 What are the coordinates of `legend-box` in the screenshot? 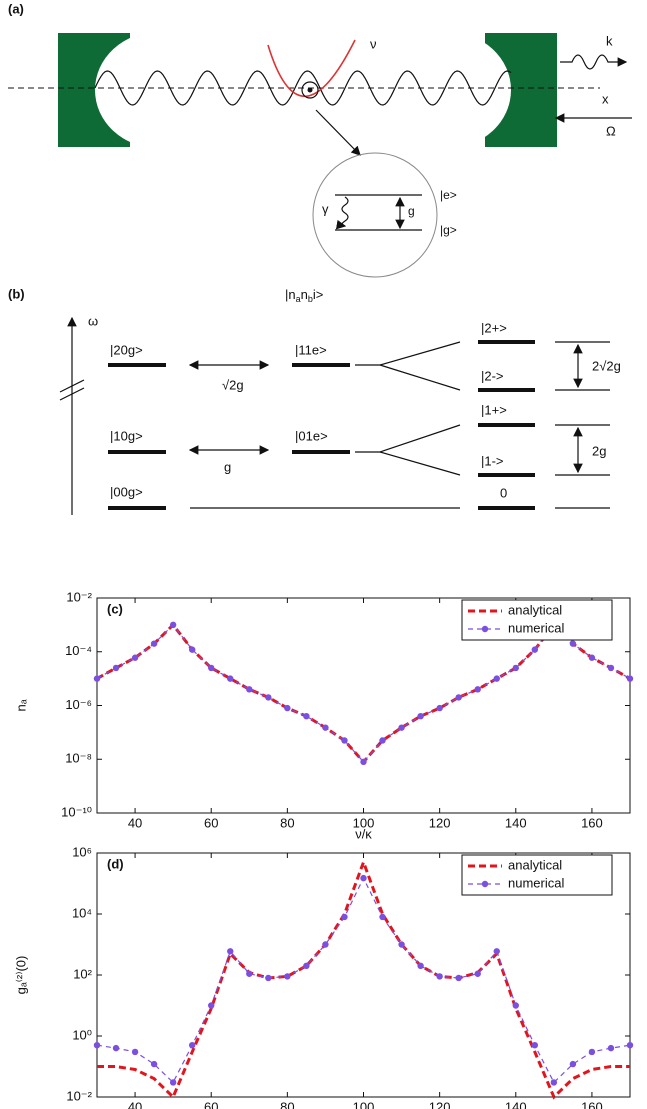 It's located at (537, 620).